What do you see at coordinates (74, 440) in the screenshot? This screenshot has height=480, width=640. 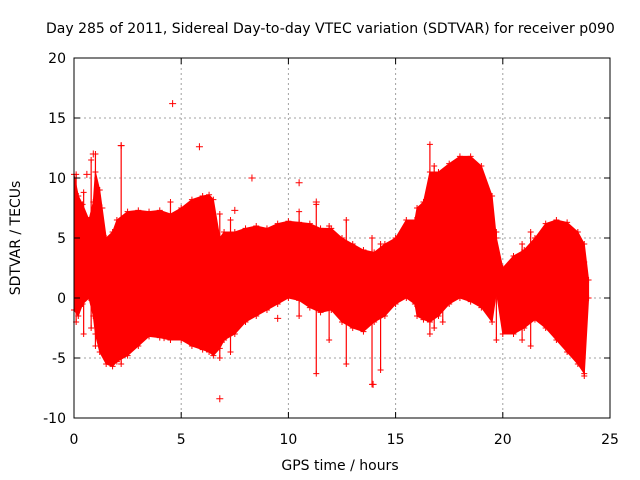 I see `x-tick-label: 0` at bounding box center [74, 440].